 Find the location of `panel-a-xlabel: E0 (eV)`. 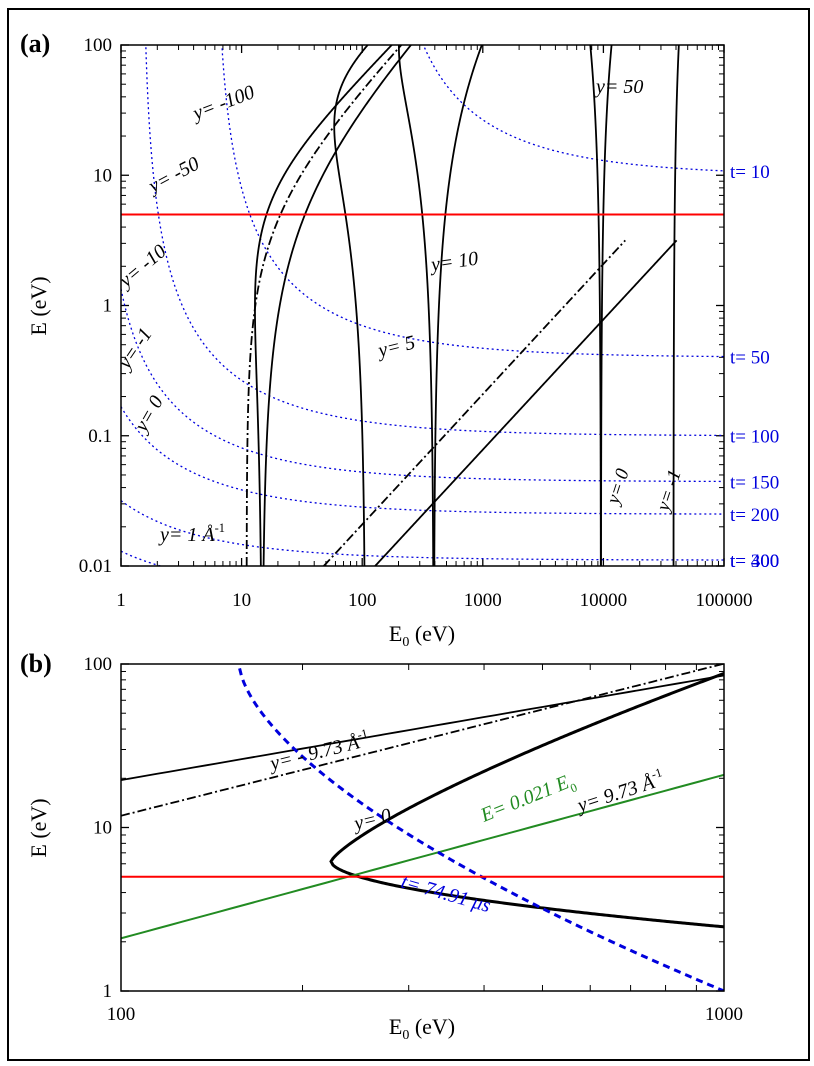

panel-a-xlabel: E0 (eV) is located at coordinates (422, 635).